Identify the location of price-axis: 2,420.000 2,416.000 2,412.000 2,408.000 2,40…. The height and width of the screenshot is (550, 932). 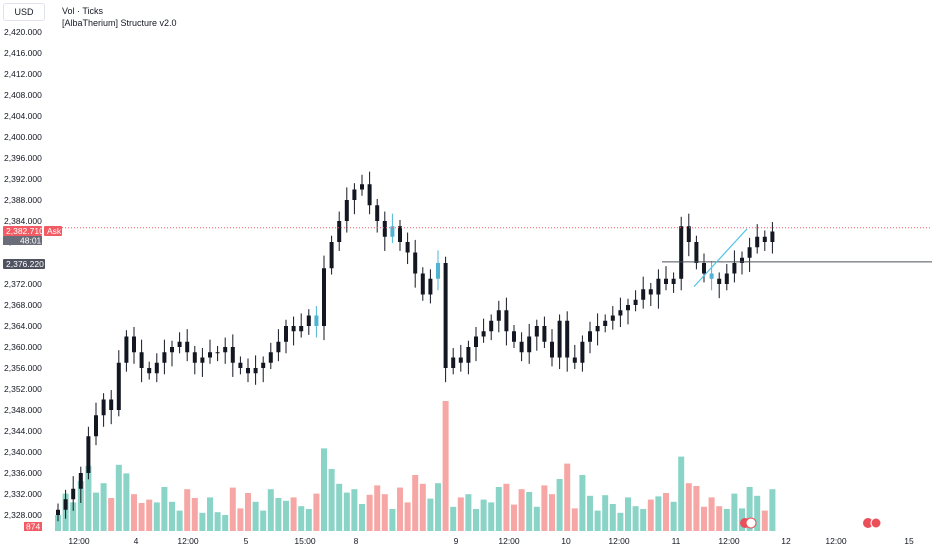
(23, 273).